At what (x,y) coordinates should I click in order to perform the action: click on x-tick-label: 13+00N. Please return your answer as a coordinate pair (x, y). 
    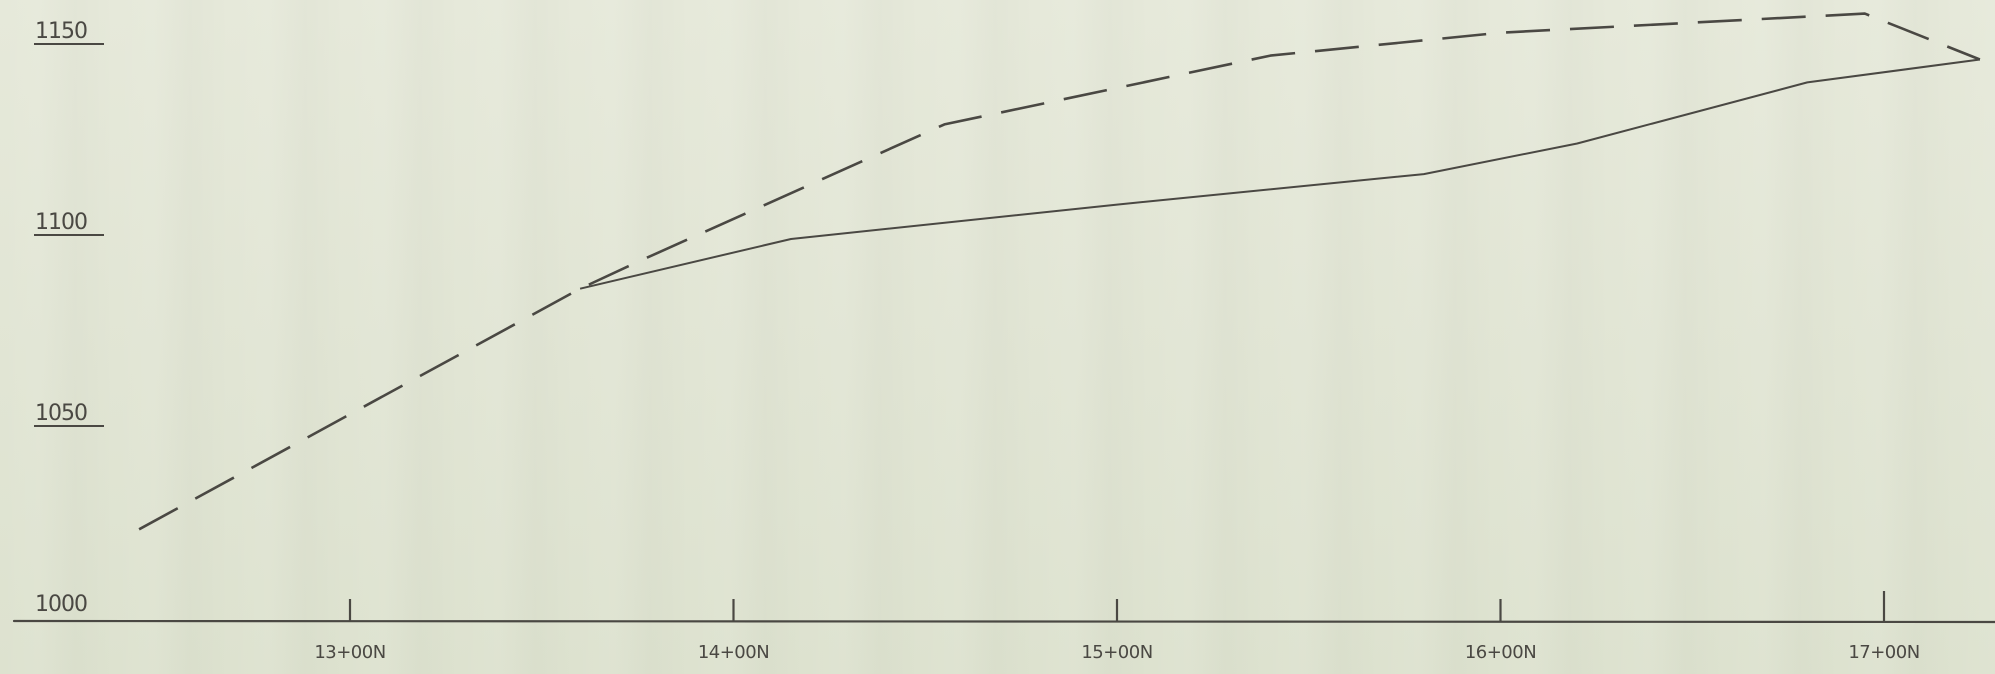
    Looking at the image, I should click on (349, 652).